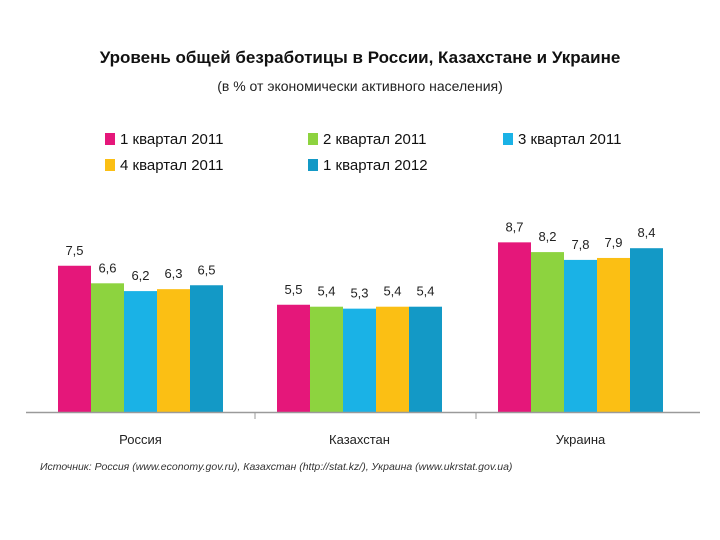 The image size is (720, 540). Describe the element at coordinates (581, 439) in the screenshot. I see `category-label: Украина` at that location.